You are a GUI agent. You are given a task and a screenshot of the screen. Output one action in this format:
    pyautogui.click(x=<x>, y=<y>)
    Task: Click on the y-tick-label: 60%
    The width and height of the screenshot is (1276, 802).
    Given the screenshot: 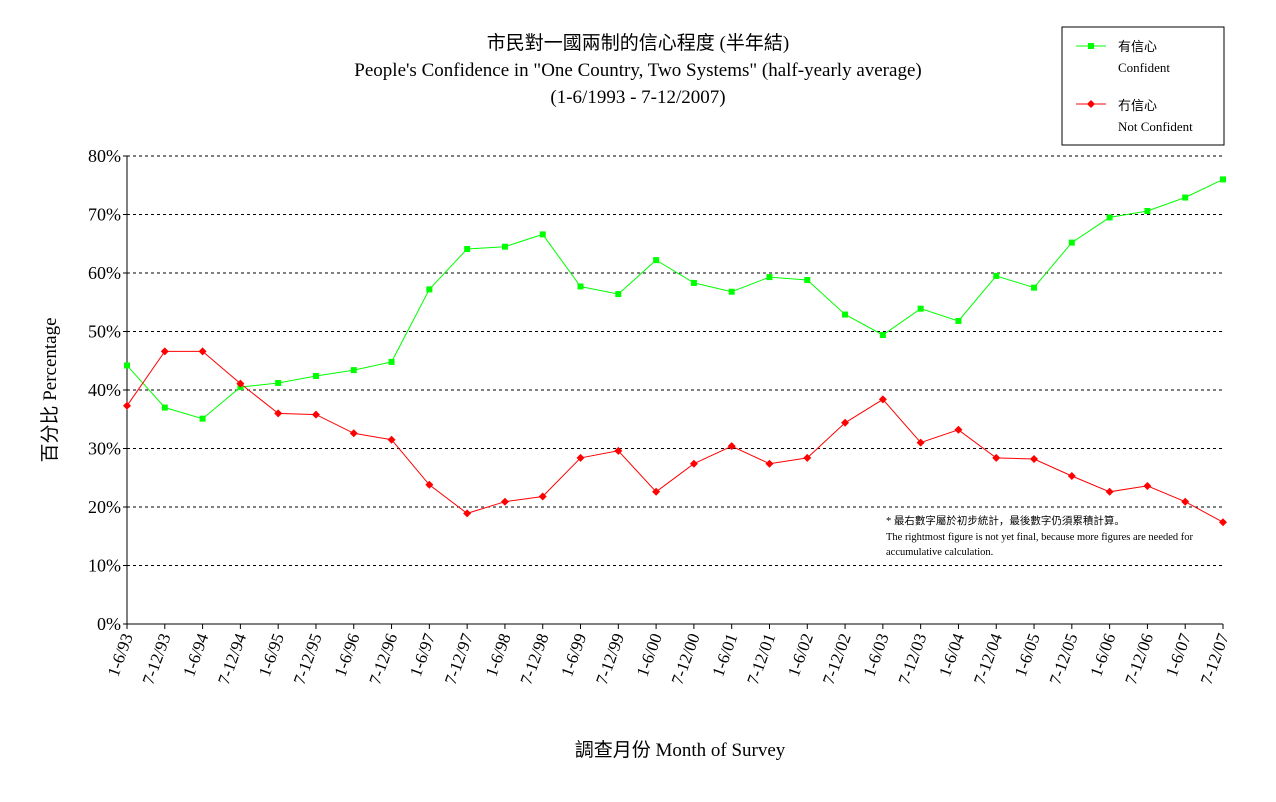 What is the action you would take?
    pyautogui.click(x=104, y=273)
    